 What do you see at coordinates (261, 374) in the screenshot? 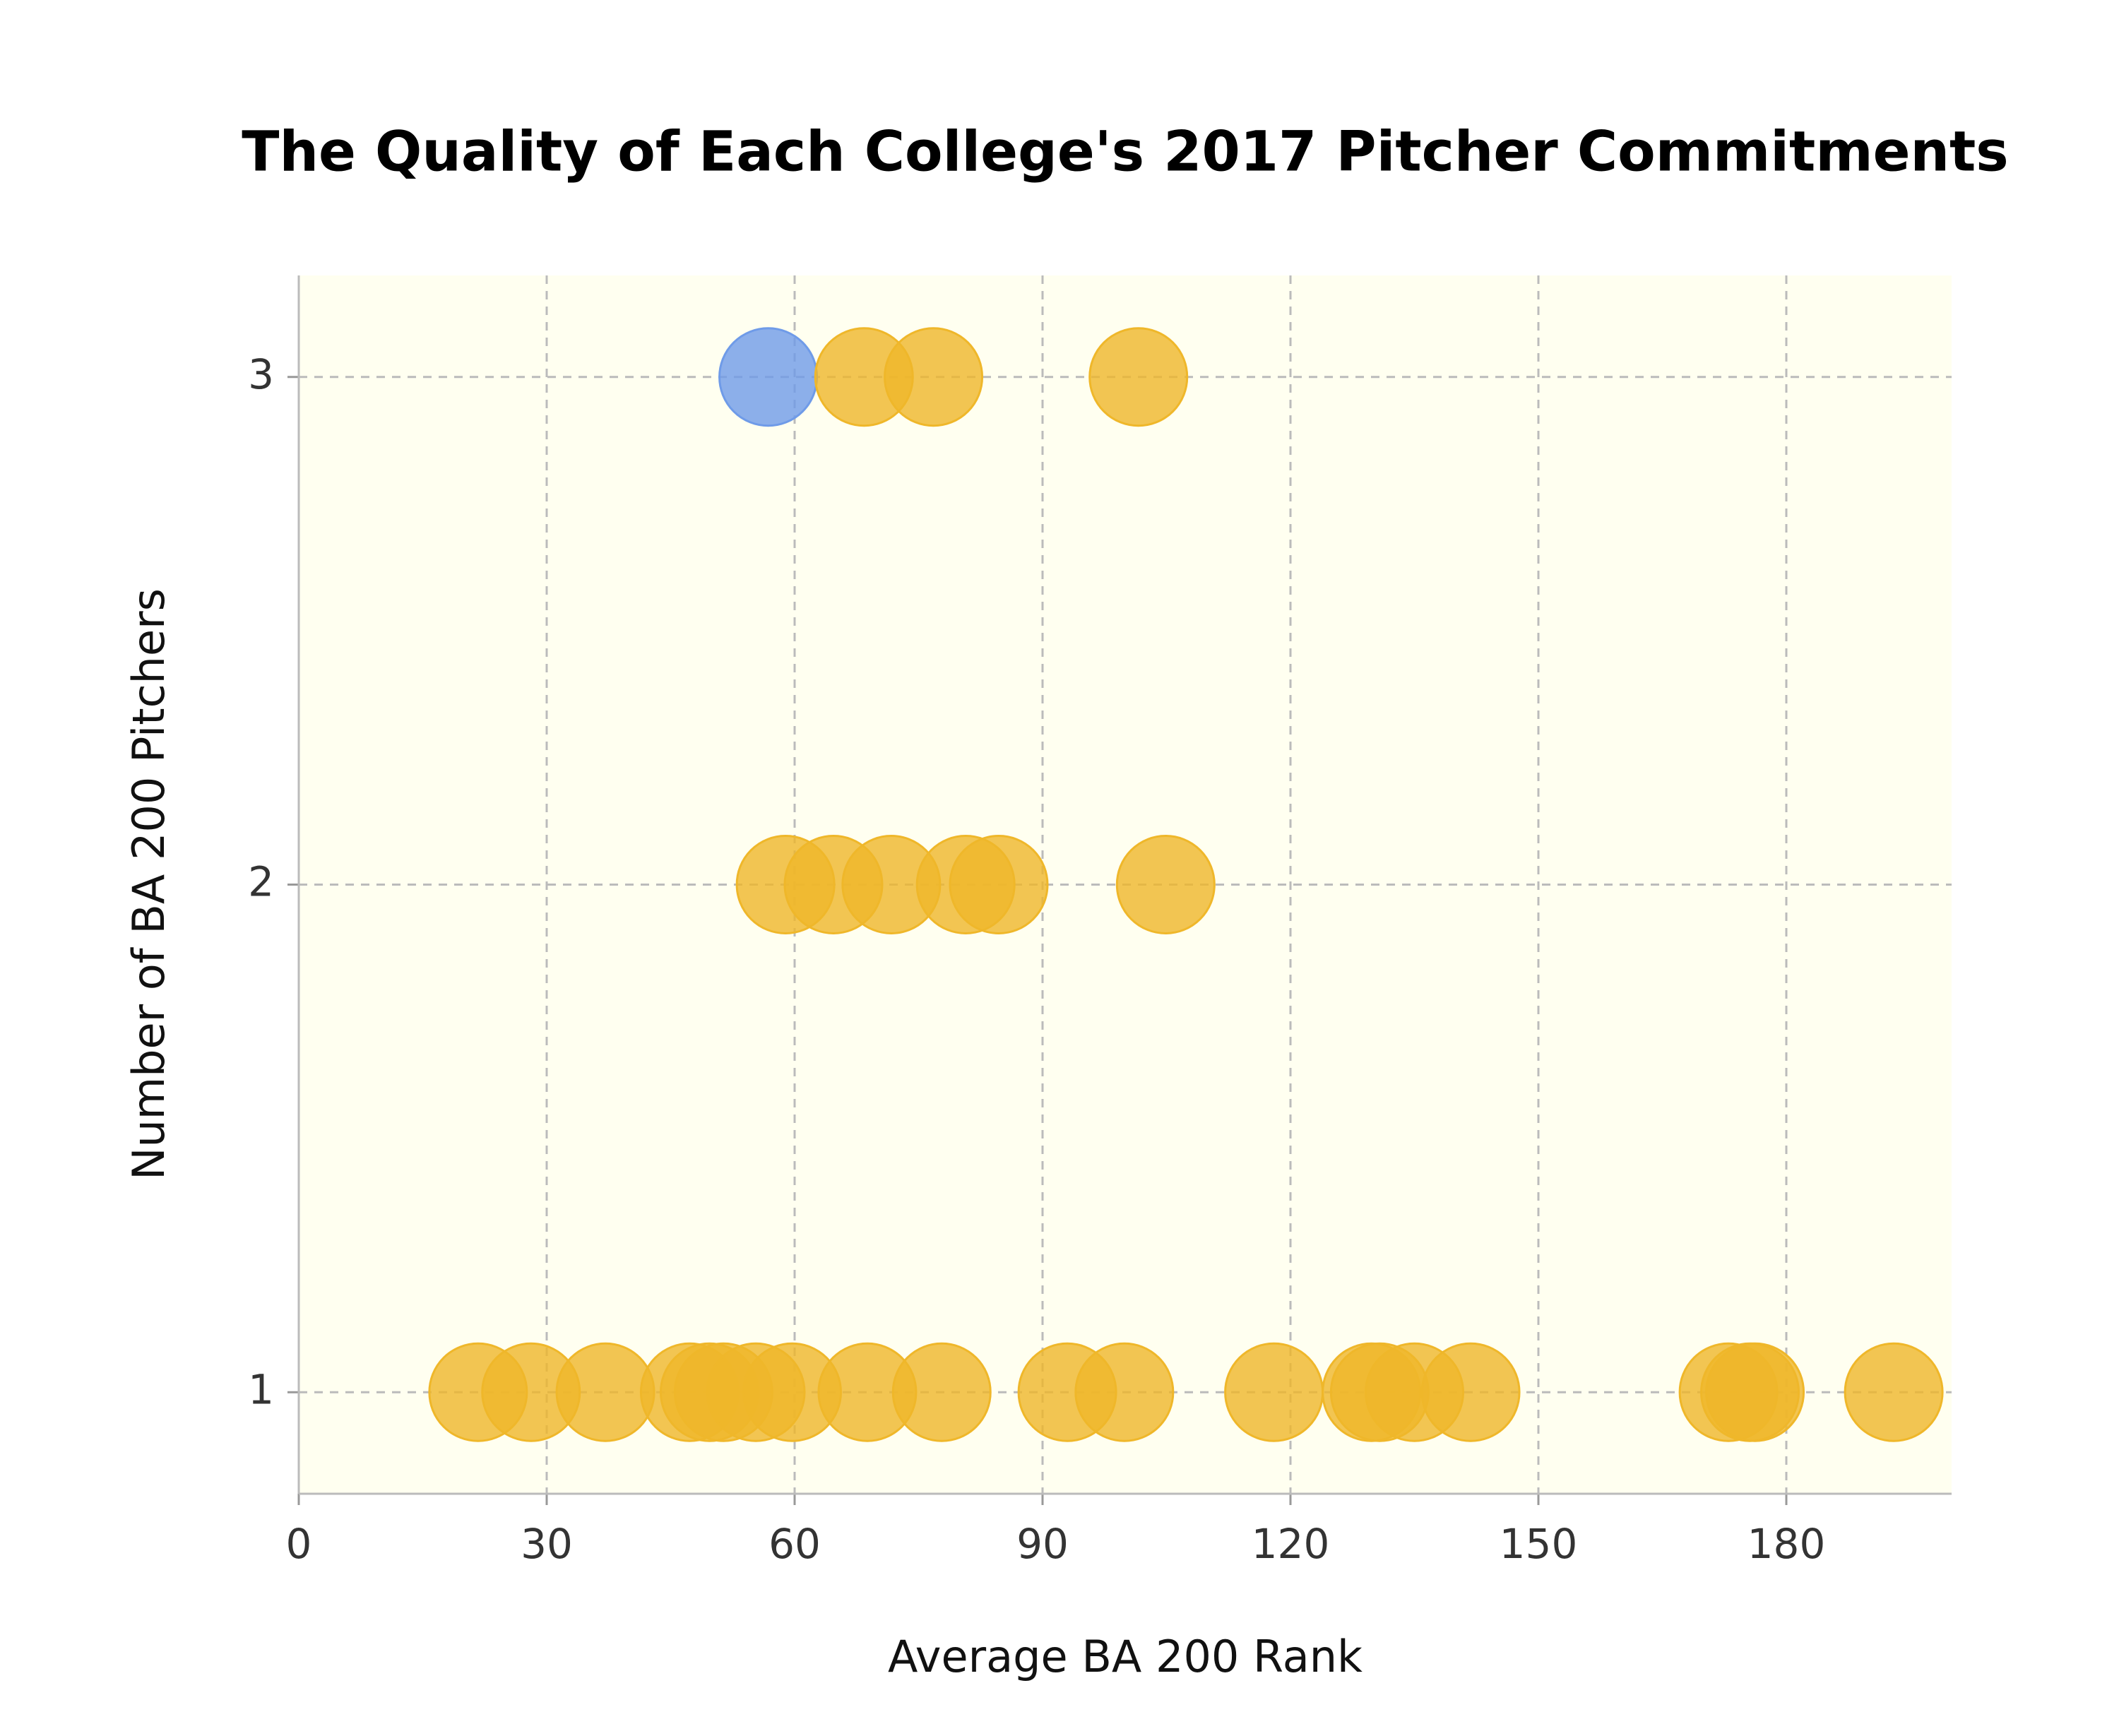
I see `y-tick-label: 3` at bounding box center [261, 374].